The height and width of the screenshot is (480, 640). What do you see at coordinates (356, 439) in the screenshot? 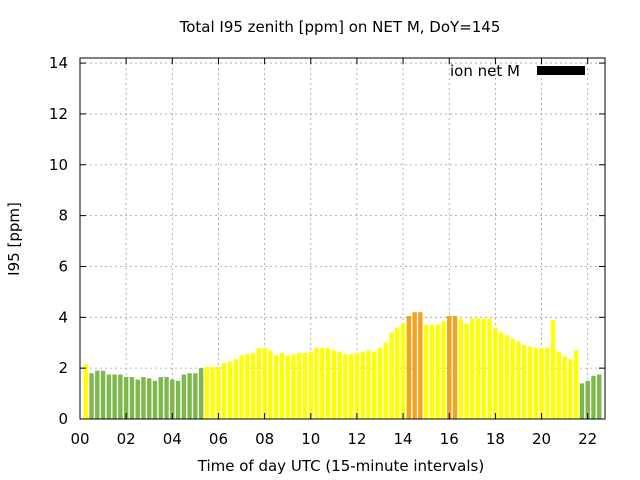
I see `x-tick-label: 12` at bounding box center [356, 439].